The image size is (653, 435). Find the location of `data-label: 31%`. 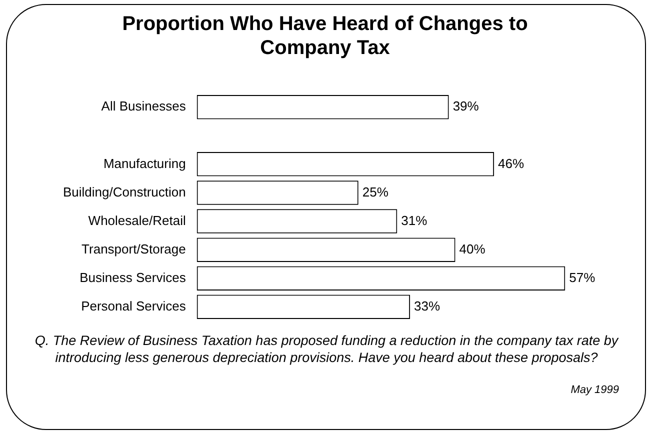

data-label: 31% is located at coordinates (414, 220).